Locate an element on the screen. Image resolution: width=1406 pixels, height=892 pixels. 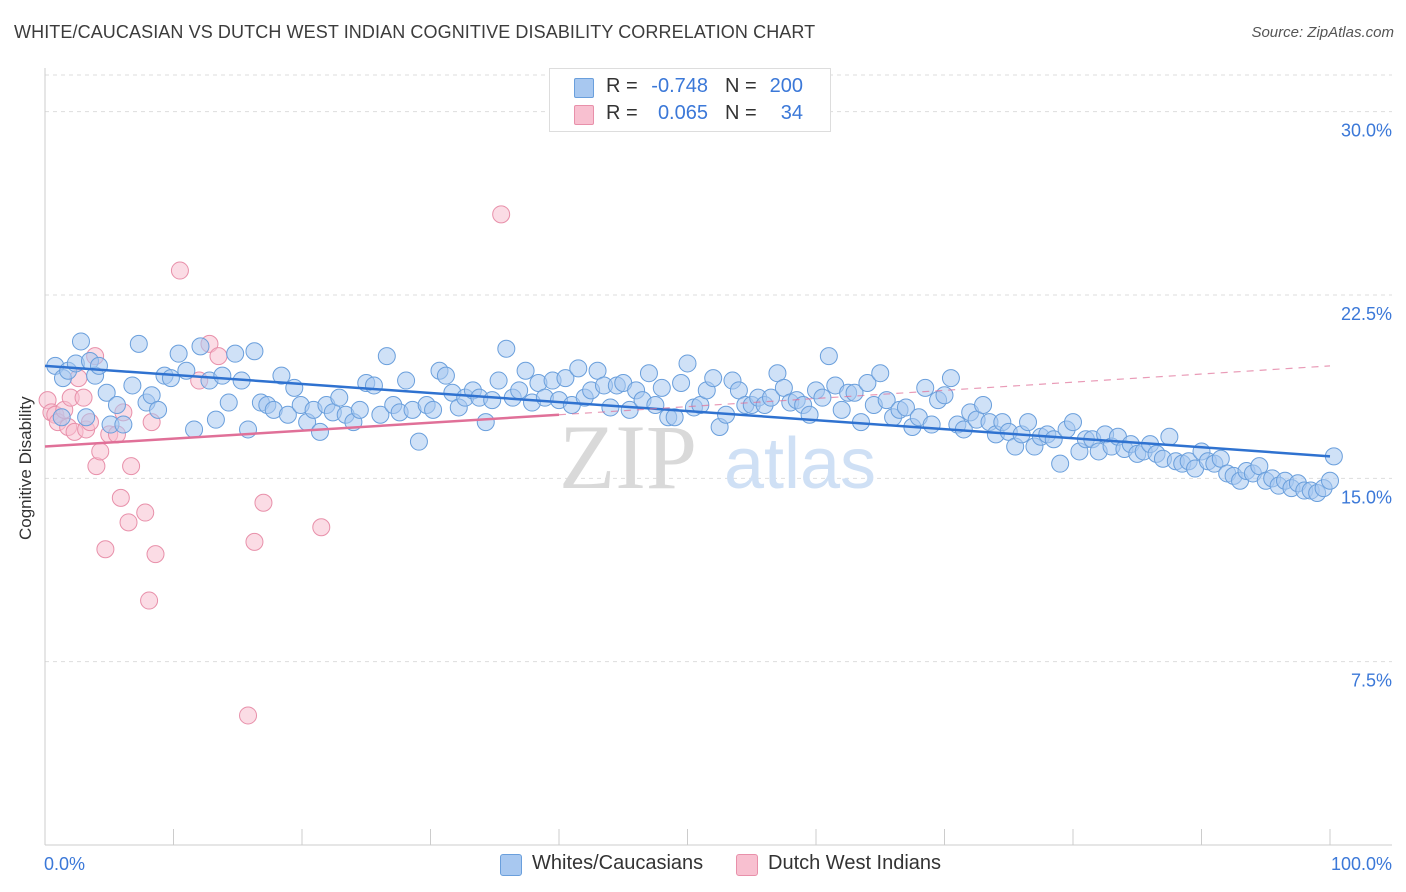
legend-swatch-whites-icon is located at coordinates (511, 865).